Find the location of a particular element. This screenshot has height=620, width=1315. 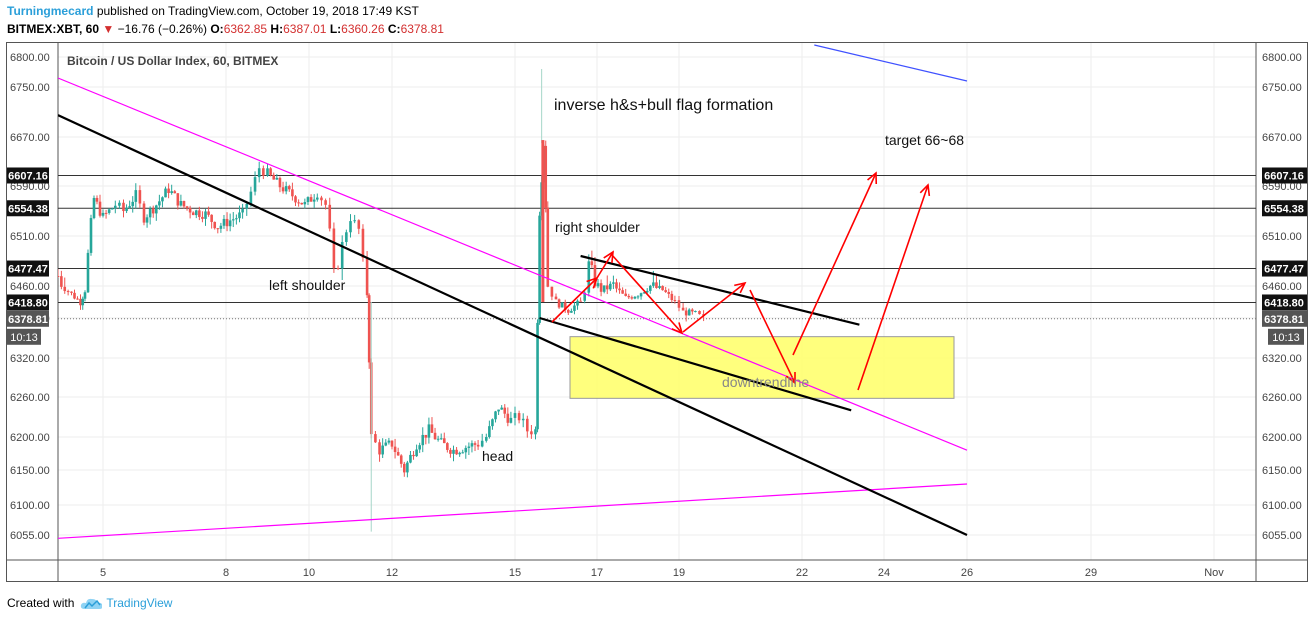

trendline-magenta is located at coordinates (513, 511).